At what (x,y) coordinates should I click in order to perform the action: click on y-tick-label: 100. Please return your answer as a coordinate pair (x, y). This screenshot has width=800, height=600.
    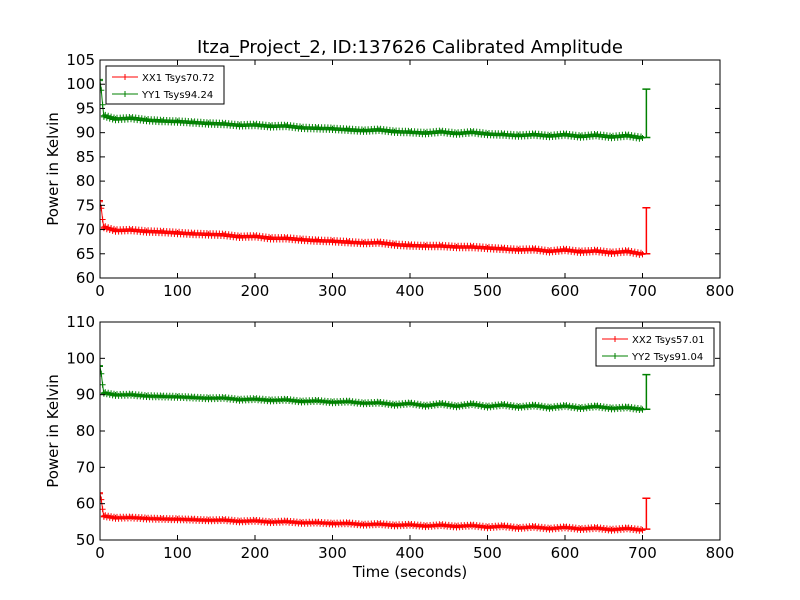
    Looking at the image, I should click on (80, 358).